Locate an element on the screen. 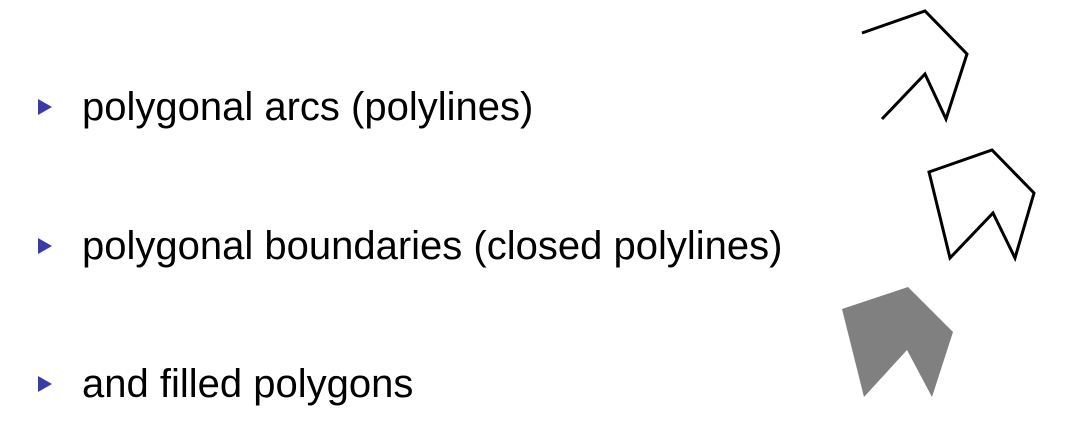  bullet-item-polygonal-arcs: polygonal arcs (polylines) is located at coordinates (285, 107).